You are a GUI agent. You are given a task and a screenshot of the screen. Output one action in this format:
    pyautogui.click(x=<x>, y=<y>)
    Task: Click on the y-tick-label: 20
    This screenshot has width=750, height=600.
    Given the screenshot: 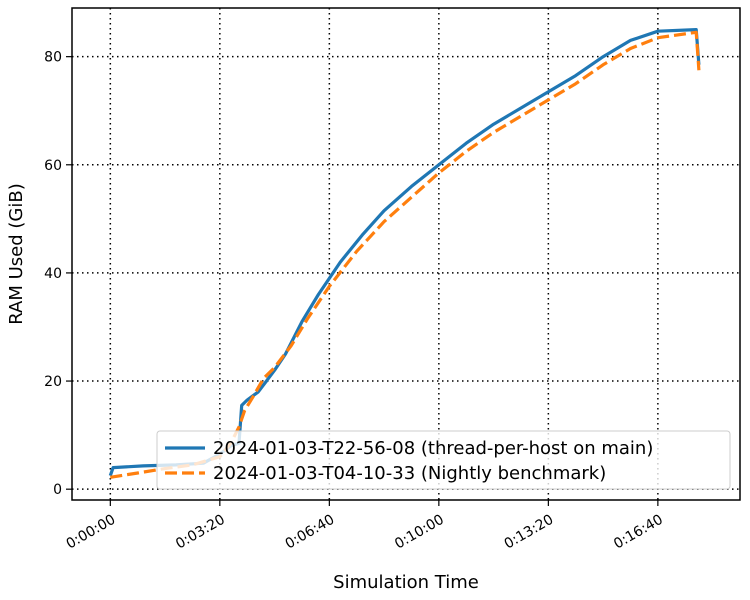 What is the action you would take?
    pyautogui.click(x=53, y=382)
    